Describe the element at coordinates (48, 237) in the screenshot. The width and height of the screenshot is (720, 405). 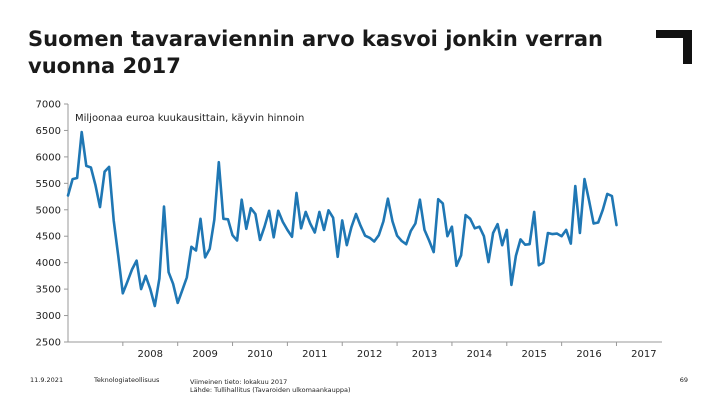
I see `y-tick-label: 4500` at that location.